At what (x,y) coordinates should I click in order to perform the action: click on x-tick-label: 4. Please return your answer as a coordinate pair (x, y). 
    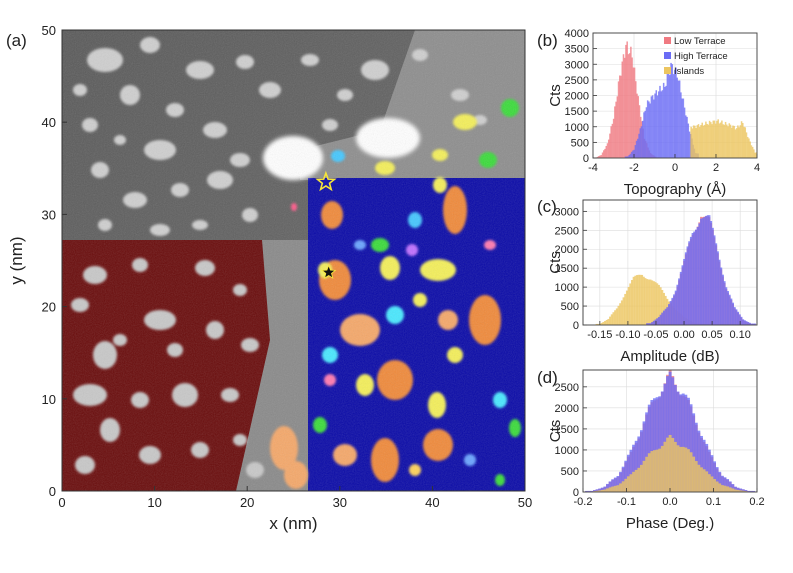
    Looking at the image, I should click on (757, 168).